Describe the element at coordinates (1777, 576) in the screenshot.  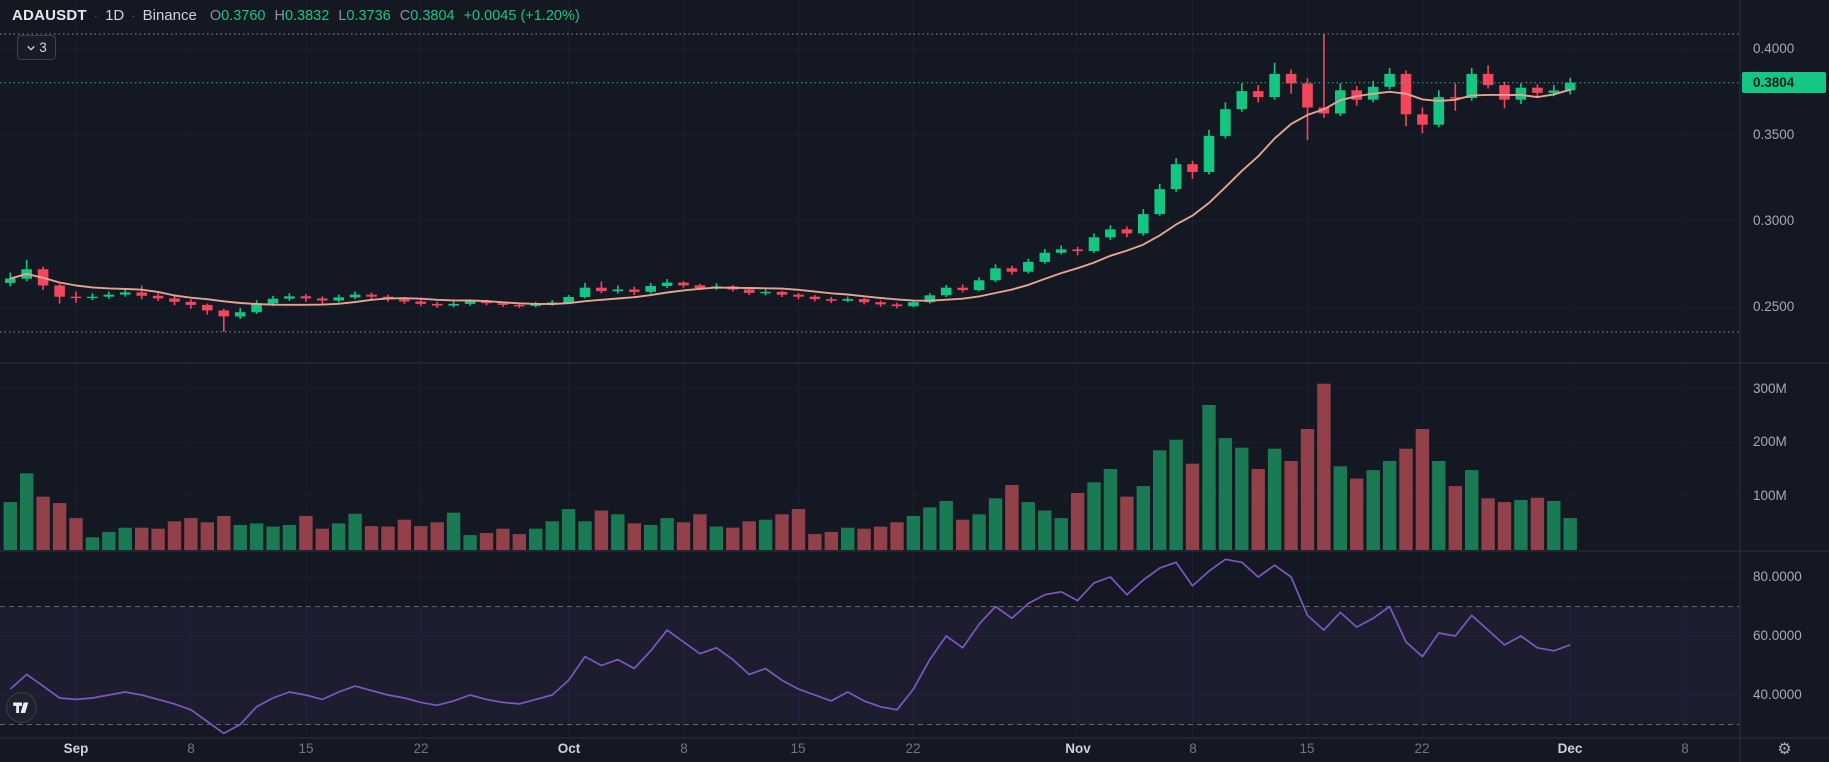
I see `rsi-axis-label: 80.0000` at that location.